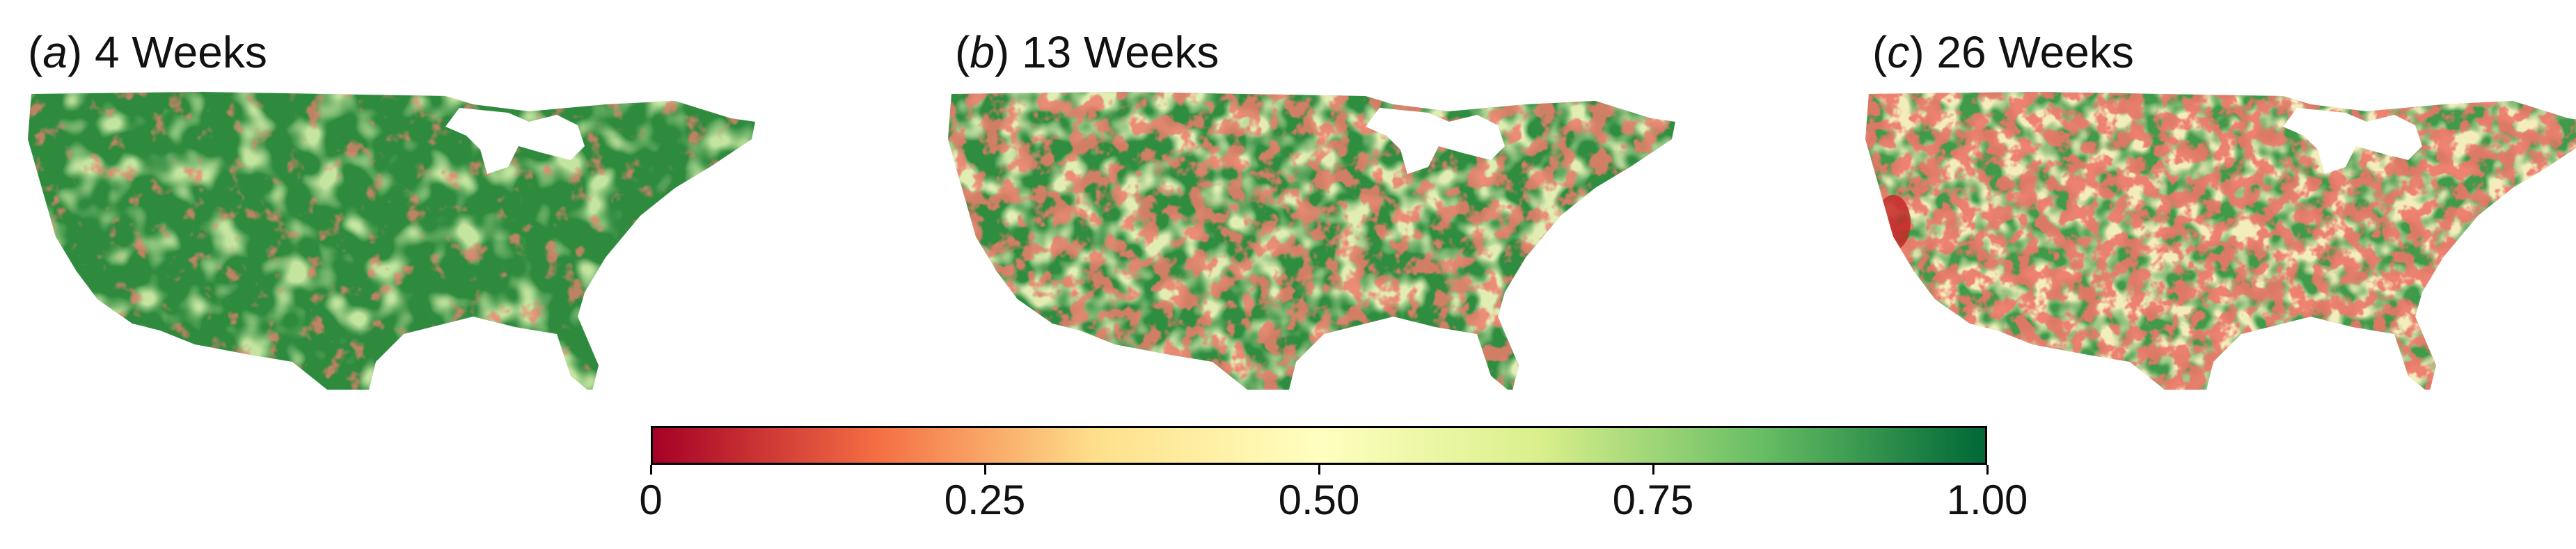 The image size is (2576, 549). Describe the element at coordinates (2220, 241) in the screenshot. I see `panel-c-map` at that location.